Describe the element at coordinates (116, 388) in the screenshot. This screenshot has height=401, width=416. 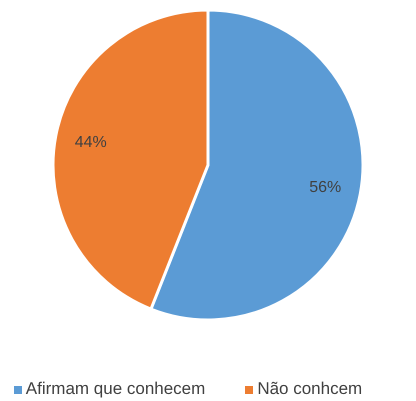
I see `legend-label: Afirmam que conhecem` at that location.